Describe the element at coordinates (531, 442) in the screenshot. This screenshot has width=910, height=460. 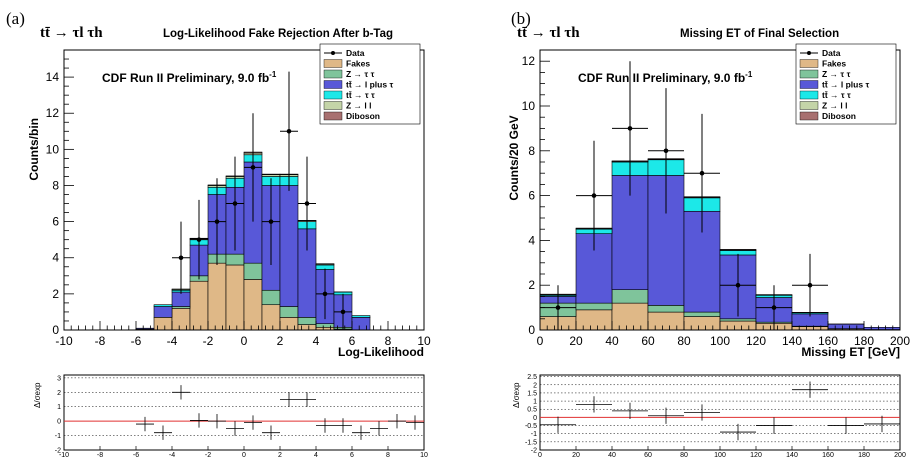
I see `ratio-y-tick-label: -1.5` at that location.